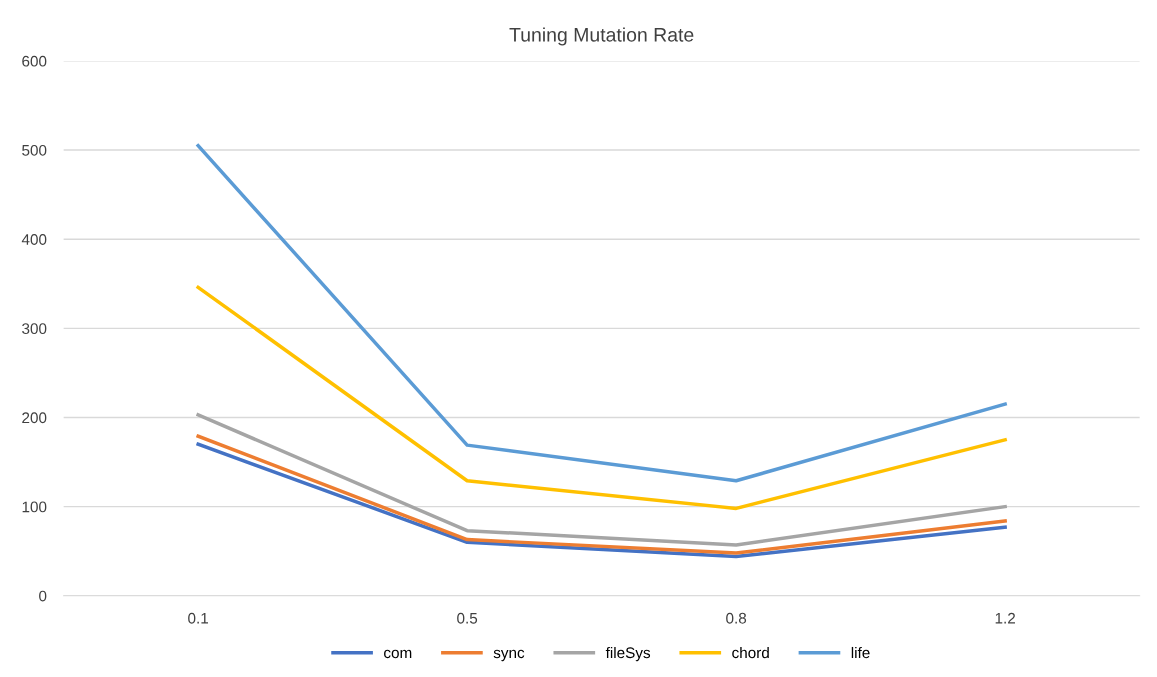 The width and height of the screenshot is (1157, 677). Describe the element at coordinates (34, 150) in the screenshot. I see `y-tick-label: 500` at that location.